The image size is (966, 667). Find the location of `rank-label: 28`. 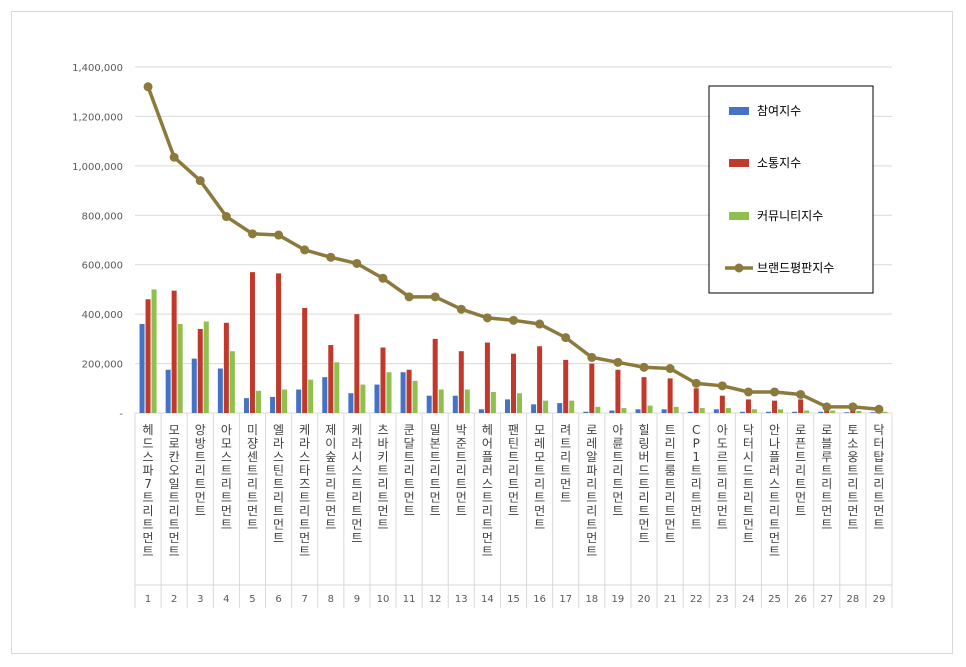

rank-label: 28 is located at coordinates (852, 599).